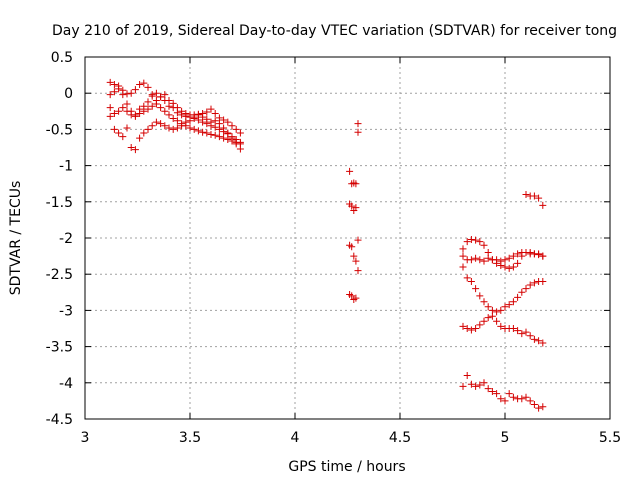  What do you see at coordinates (59, 130) in the screenshot?
I see `y-tick-label: -0.5` at bounding box center [59, 130].